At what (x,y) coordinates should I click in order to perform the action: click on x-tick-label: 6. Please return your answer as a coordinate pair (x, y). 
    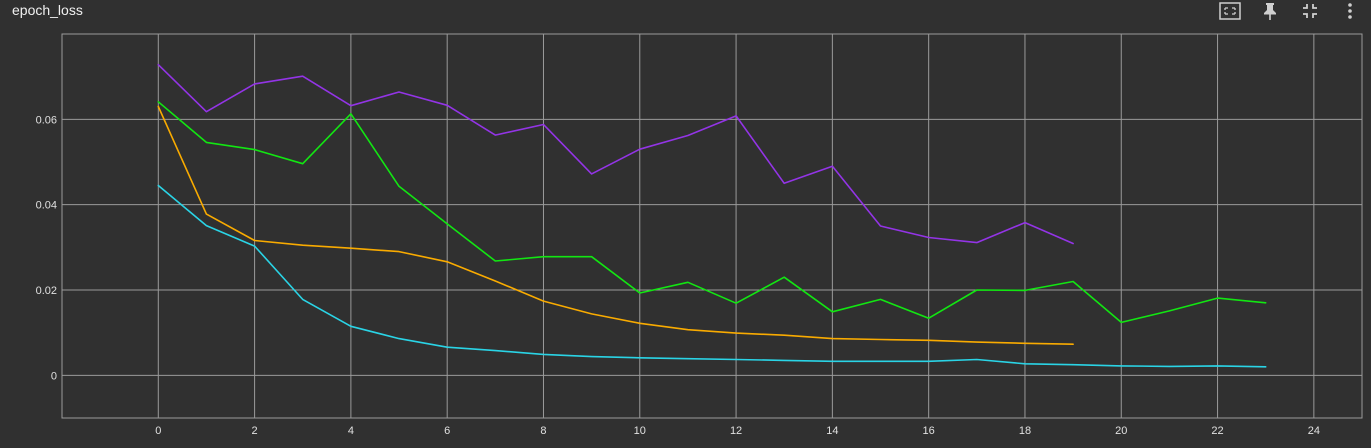
    Looking at the image, I should click on (447, 431).